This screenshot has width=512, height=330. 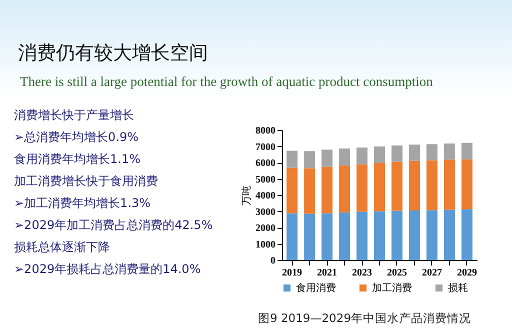 What do you see at coordinates (114, 225) in the screenshot?
I see `text: ➢2029年加工消费占总消费的42.5%` at bounding box center [114, 225].